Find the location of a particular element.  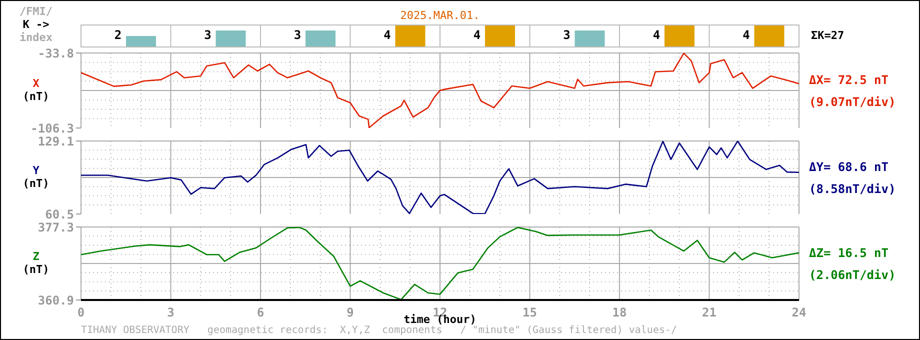

text: (9.07nT/div) is located at coordinates (852, 101).